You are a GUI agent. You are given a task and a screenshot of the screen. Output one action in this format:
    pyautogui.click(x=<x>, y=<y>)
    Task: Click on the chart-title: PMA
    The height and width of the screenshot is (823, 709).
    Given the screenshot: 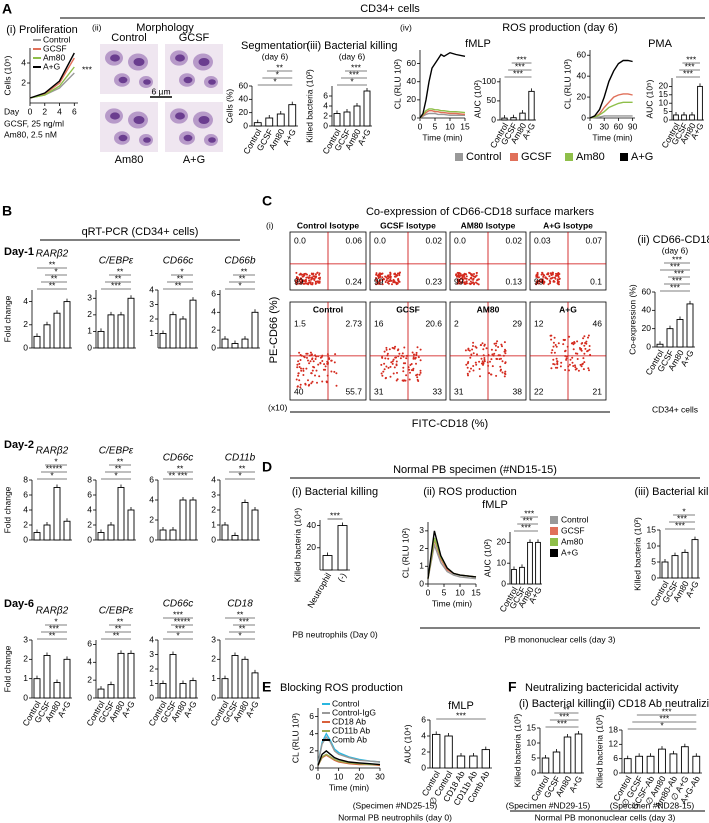 What is the action you would take?
    pyautogui.click(x=660, y=44)
    